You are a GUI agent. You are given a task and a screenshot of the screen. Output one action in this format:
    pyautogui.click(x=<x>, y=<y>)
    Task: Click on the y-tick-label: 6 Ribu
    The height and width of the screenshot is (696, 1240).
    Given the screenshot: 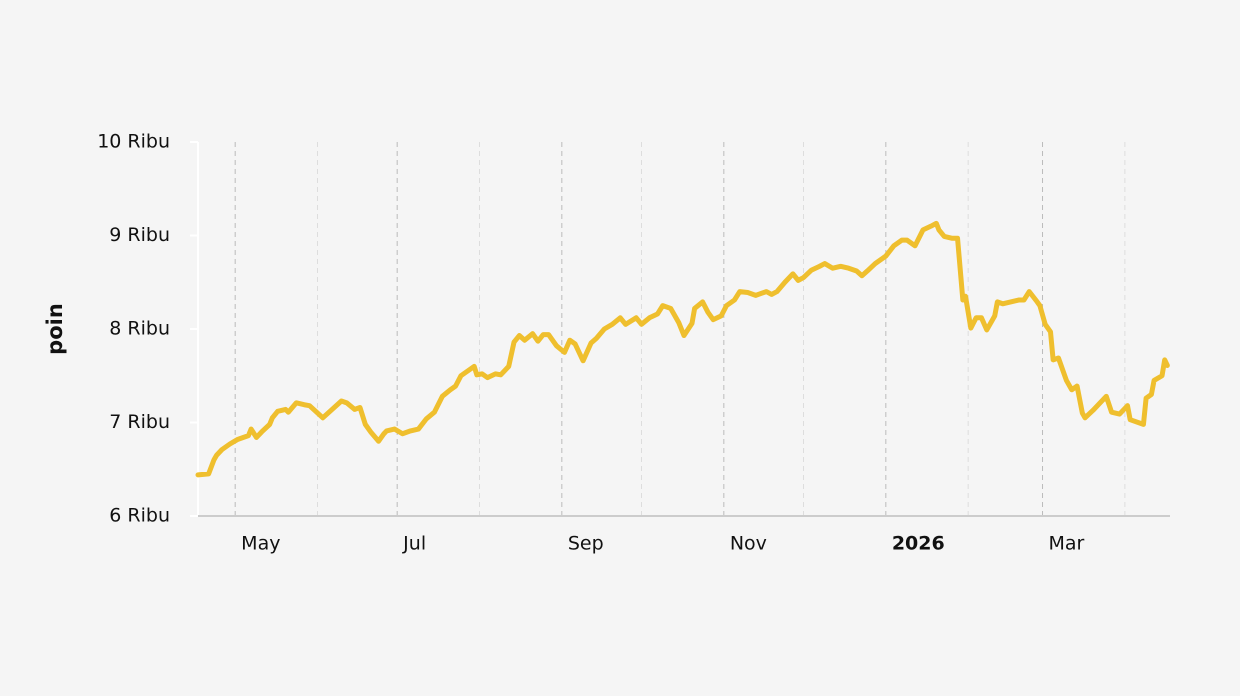 What is the action you would take?
    pyautogui.click(x=139, y=516)
    